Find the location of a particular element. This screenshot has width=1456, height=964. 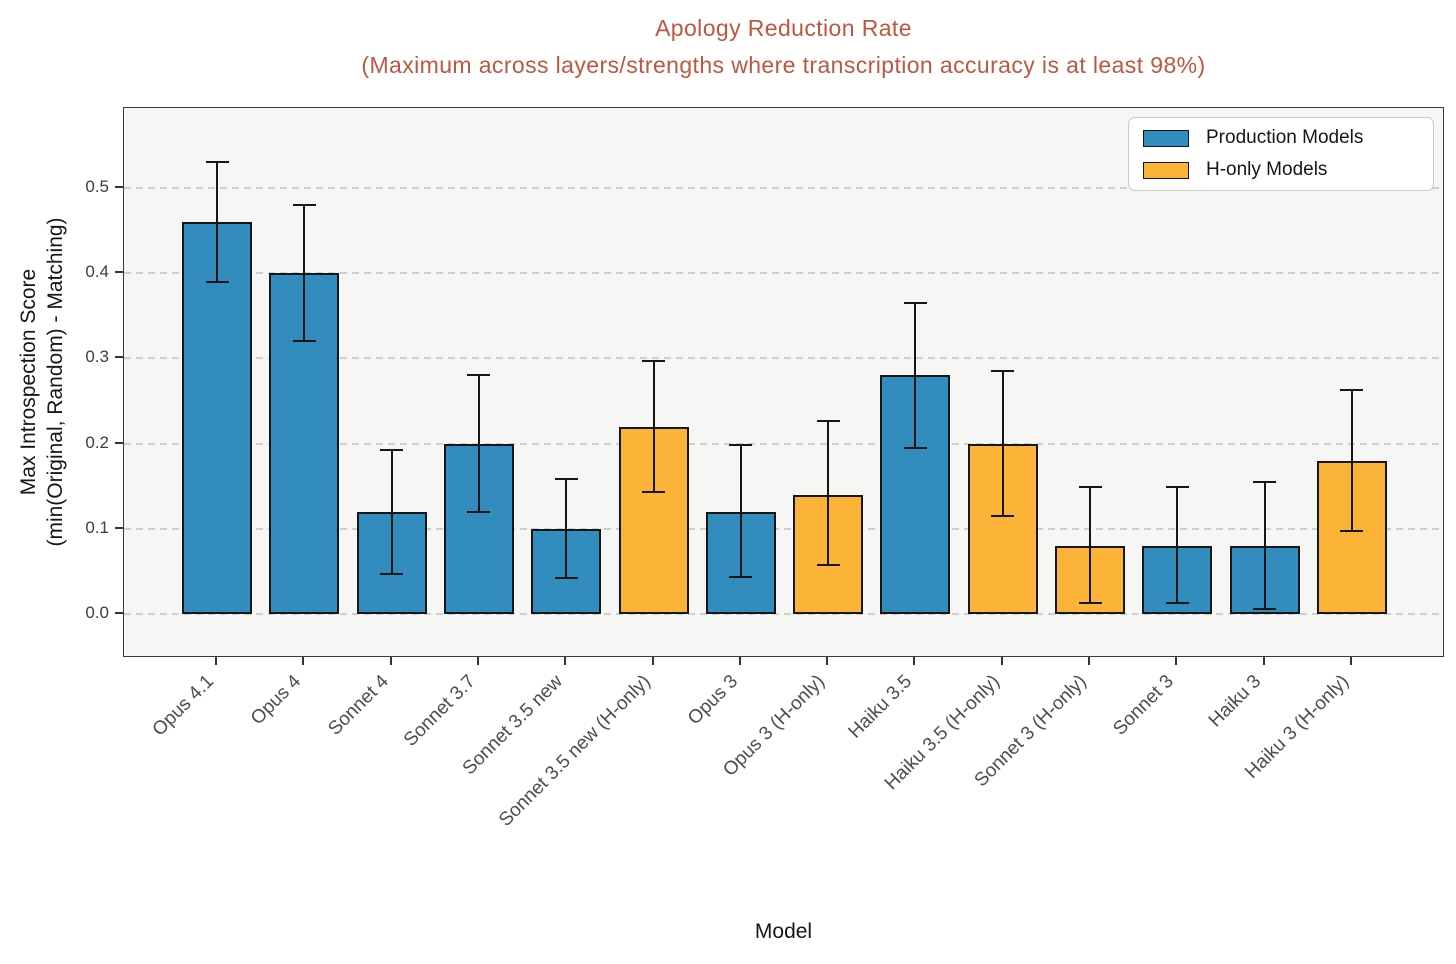

y-tick-label: 0.5 is located at coordinates (97, 186).